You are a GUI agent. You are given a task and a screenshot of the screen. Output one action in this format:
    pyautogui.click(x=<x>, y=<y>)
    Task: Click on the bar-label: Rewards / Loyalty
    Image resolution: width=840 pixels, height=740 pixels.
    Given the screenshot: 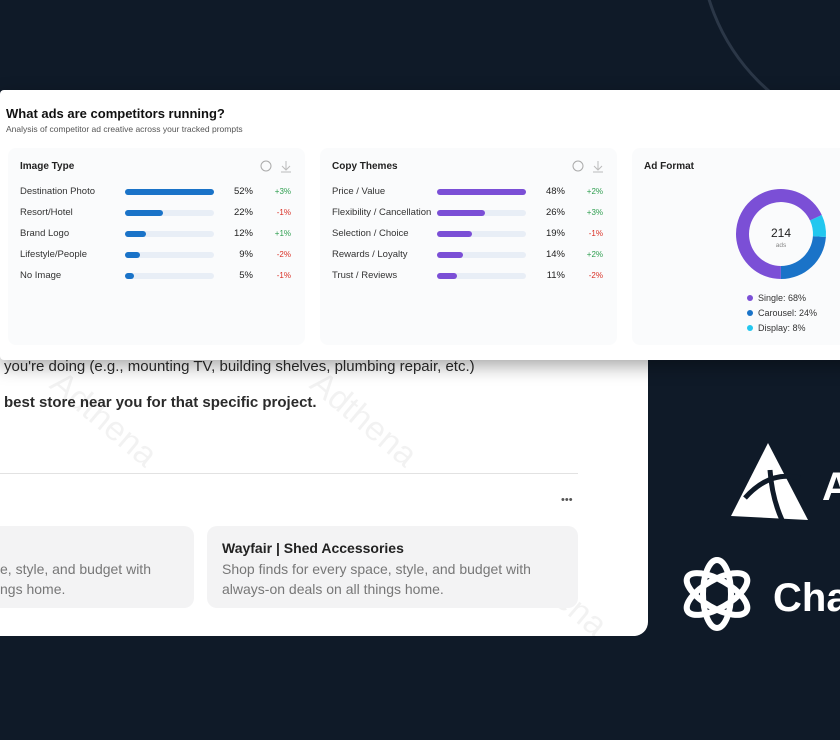 What is the action you would take?
    pyautogui.click(x=370, y=254)
    